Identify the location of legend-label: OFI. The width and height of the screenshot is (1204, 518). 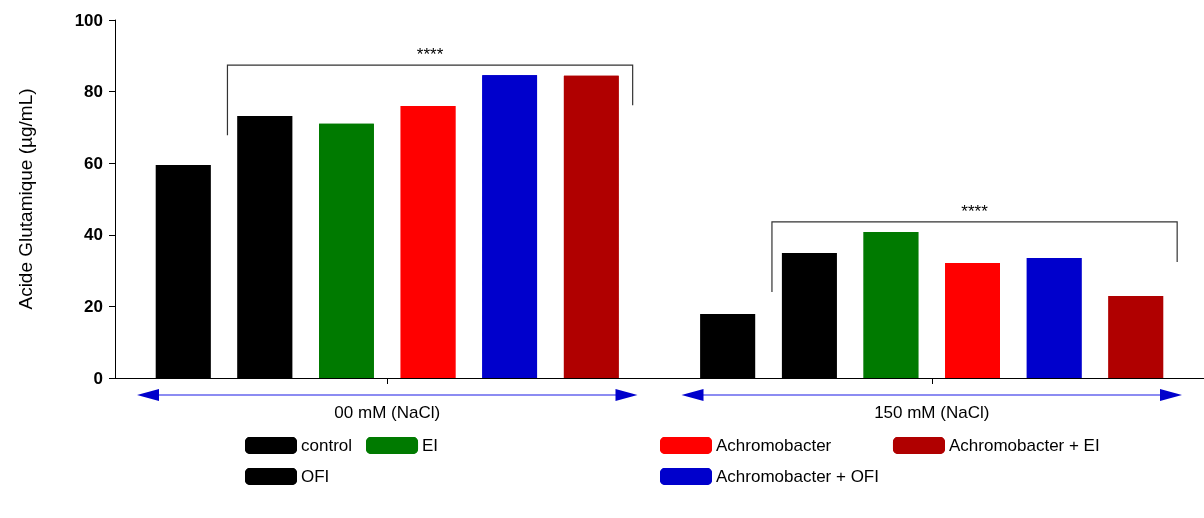
(315, 476).